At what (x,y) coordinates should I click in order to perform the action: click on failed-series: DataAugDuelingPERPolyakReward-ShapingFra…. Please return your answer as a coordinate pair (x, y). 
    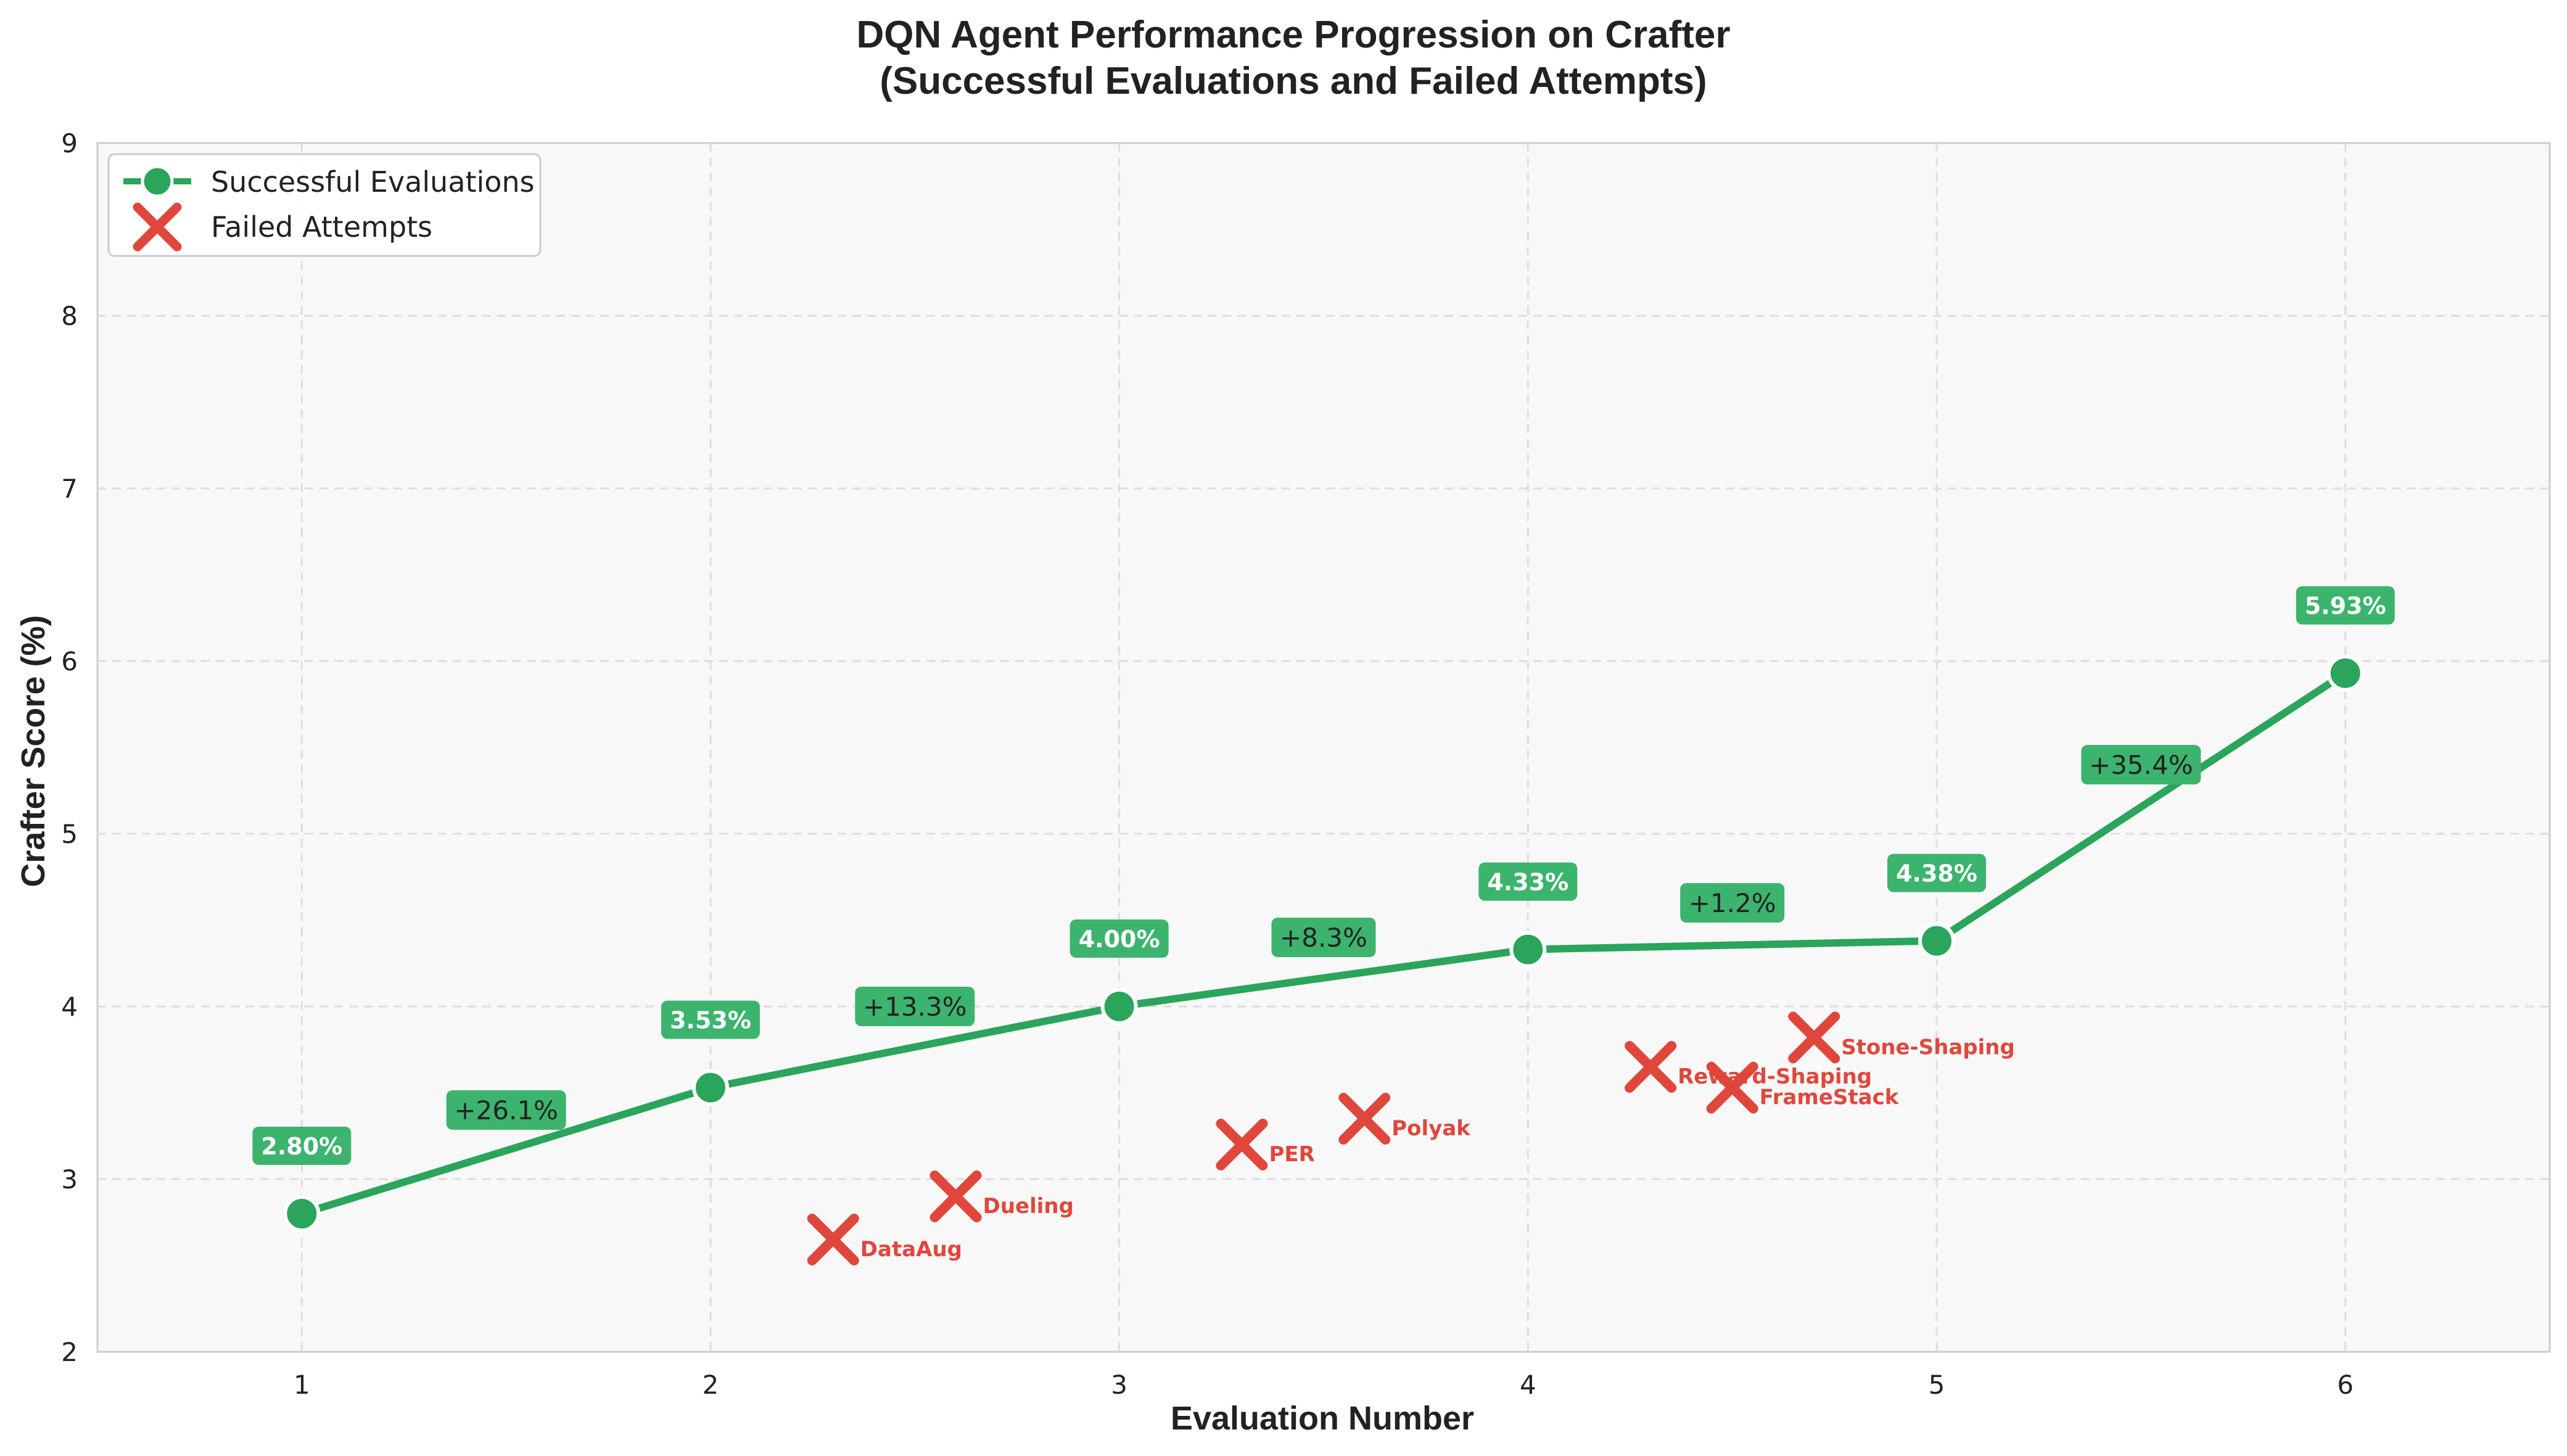
    Looking at the image, I should click on (1411, 1138).